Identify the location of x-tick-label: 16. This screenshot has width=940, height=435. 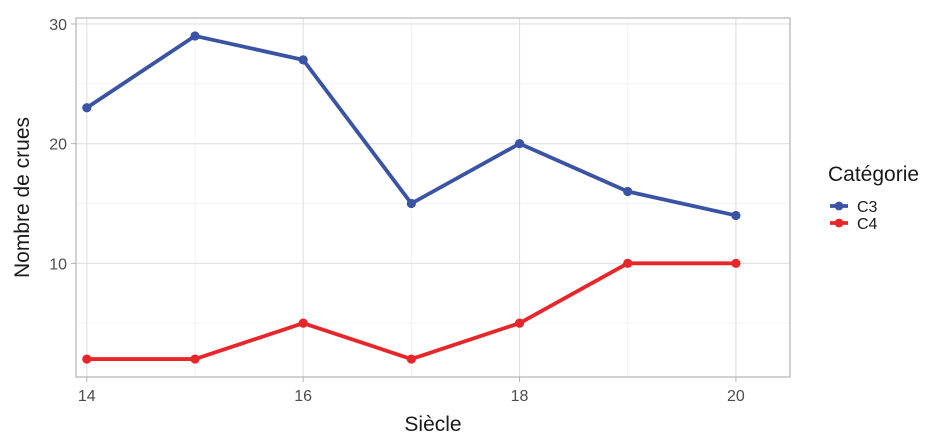
(303, 396).